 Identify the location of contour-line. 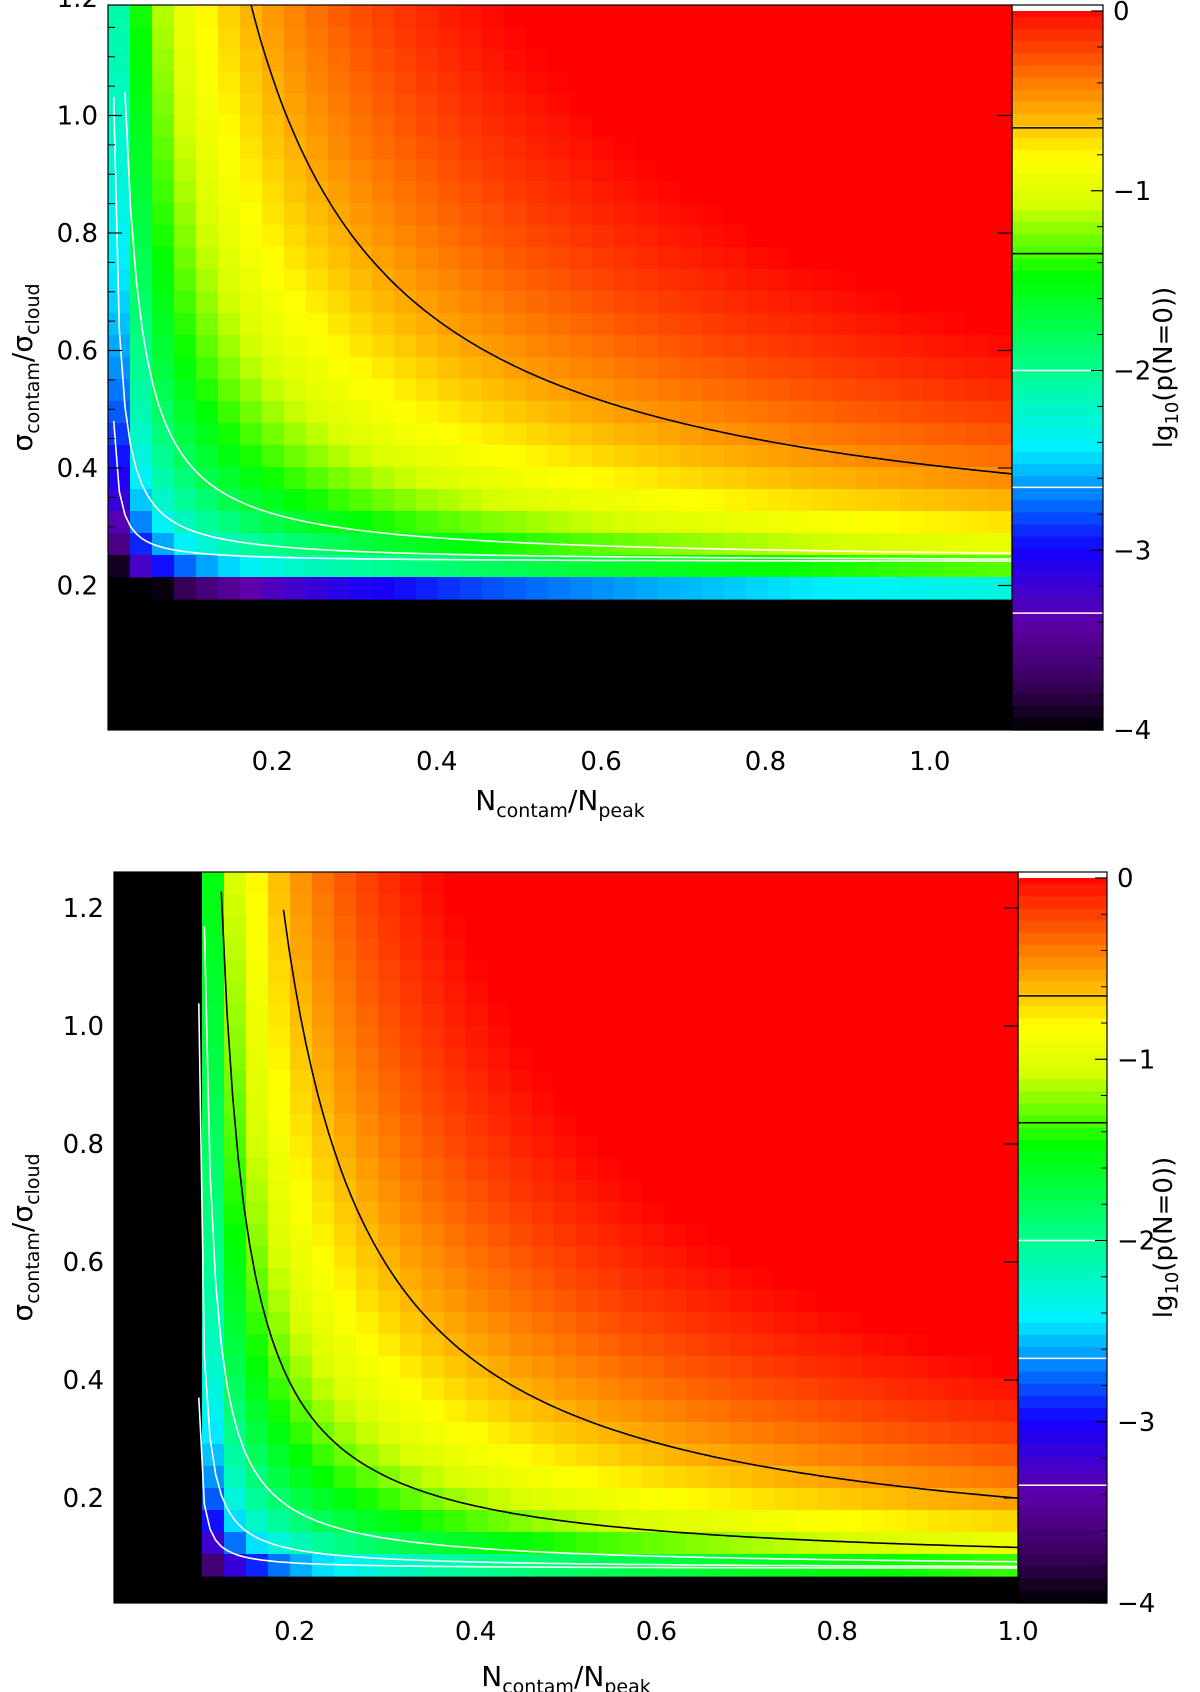
(608, 1483).